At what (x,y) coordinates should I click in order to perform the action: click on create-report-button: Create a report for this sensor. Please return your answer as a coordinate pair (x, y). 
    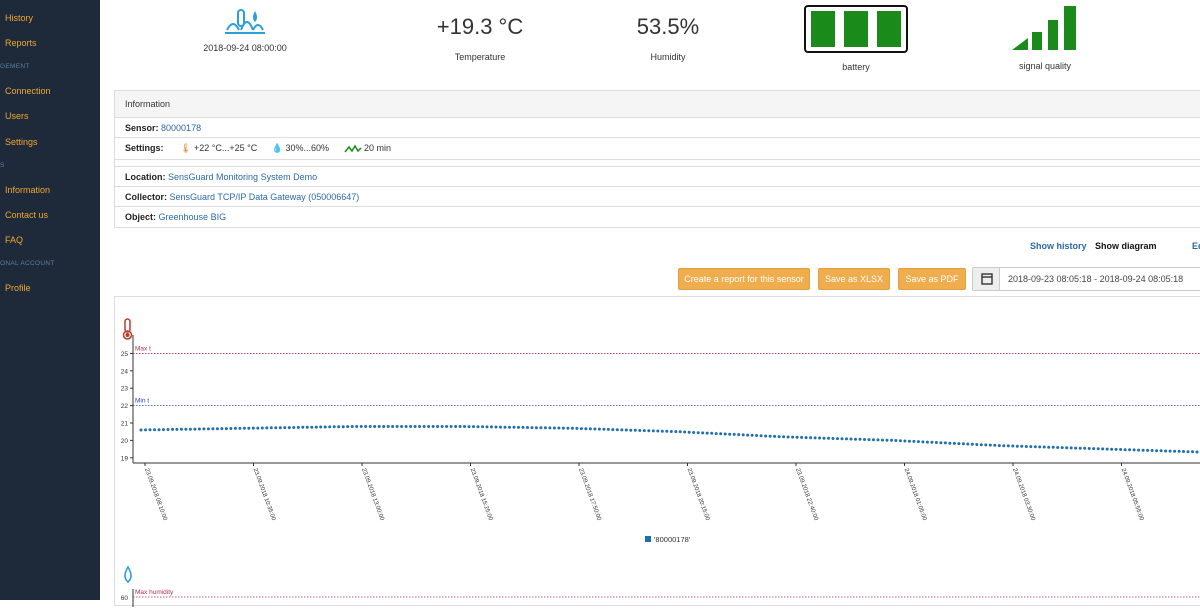
    Looking at the image, I should click on (744, 279).